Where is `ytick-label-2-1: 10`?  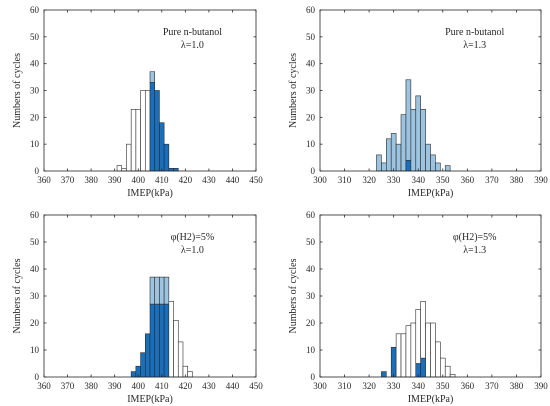 ytick-label-2-1: 10 is located at coordinates (311, 144).